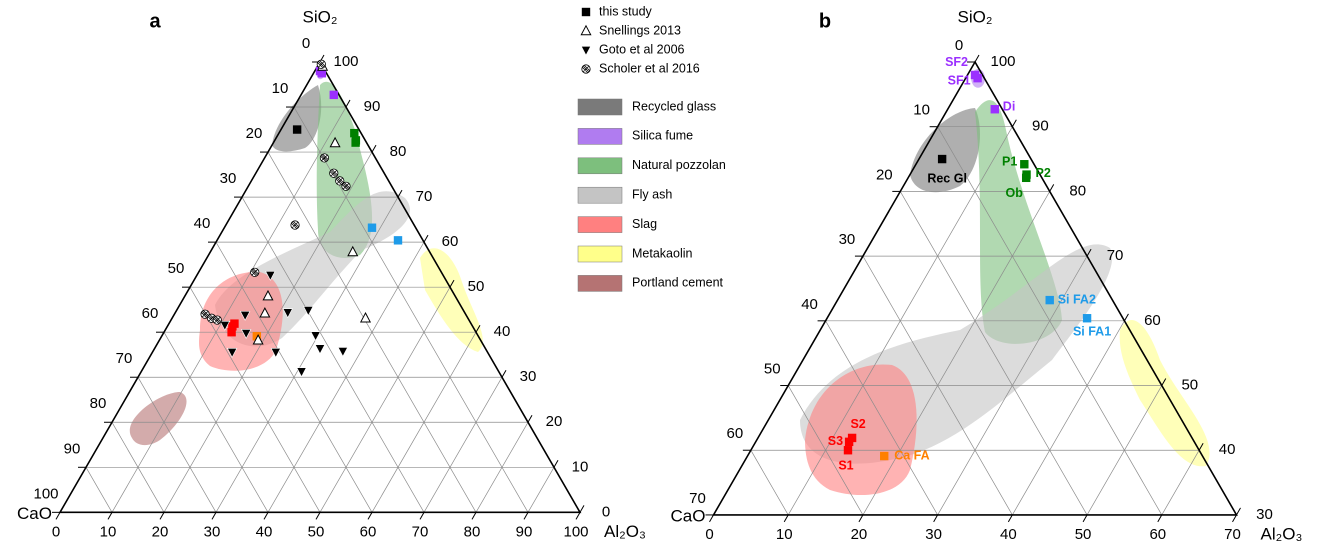 The width and height of the screenshot is (1338, 545). I want to click on left-tick-label: 50, so click(772, 368).